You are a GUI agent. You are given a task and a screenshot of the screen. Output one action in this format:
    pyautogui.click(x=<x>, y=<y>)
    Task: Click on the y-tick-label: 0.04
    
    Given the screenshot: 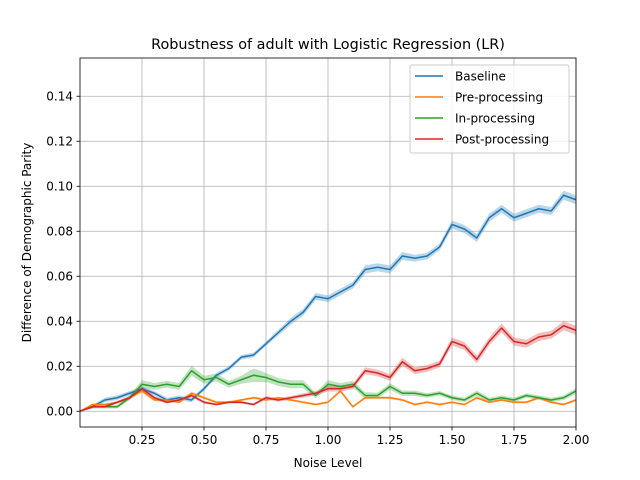 What is the action you would take?
    pyautogui.click(x=59, y=322)
    